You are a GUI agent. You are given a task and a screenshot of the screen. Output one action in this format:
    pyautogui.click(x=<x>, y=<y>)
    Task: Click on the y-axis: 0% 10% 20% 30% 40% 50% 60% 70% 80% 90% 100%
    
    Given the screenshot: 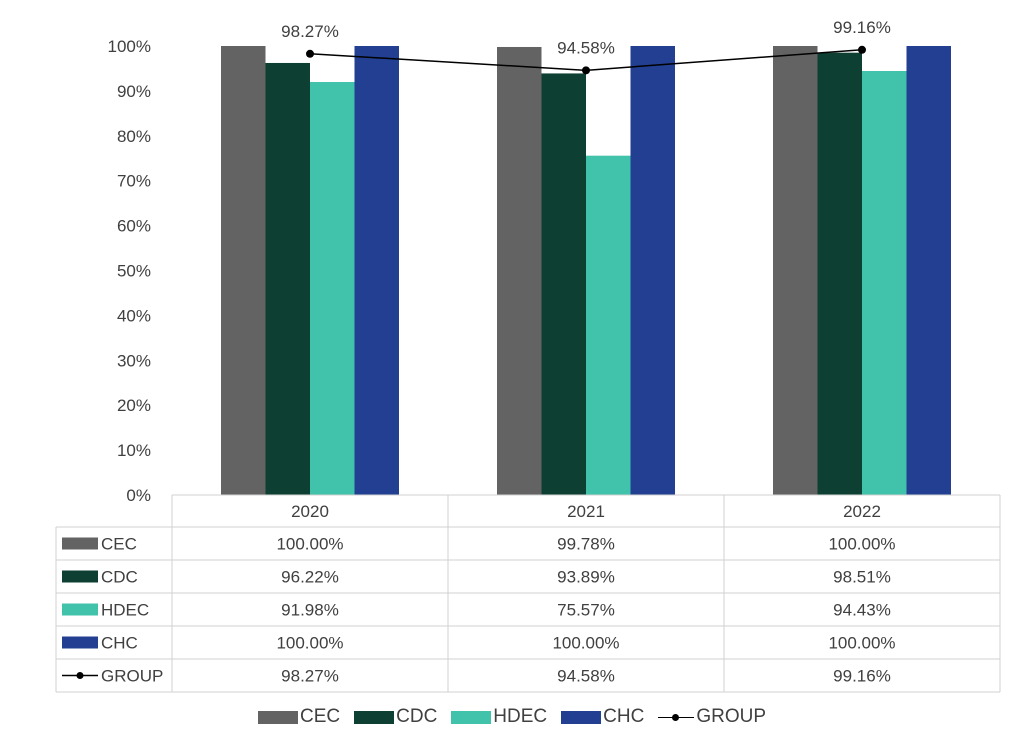 What is the action you would take?
    pyautogui.click(x=129, y=271)
    